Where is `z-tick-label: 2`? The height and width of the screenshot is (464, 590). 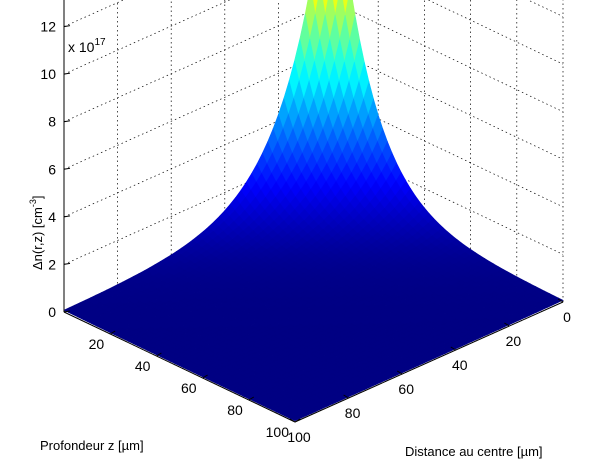 z-tick-label: 2 is located at coordinates (52, 264).